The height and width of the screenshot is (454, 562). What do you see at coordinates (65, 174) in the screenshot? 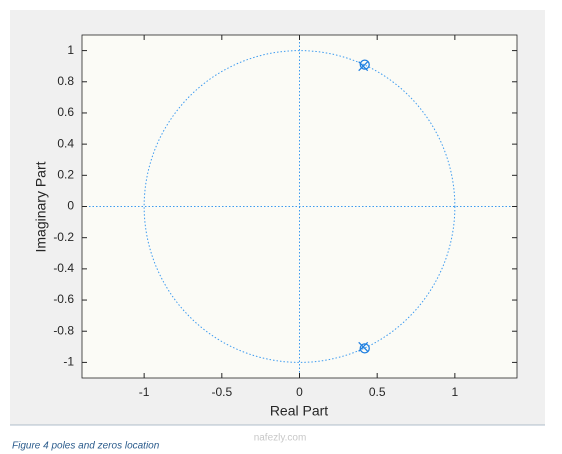
I see `y-tick-label: 0.2` at bounding box center [65, 174].